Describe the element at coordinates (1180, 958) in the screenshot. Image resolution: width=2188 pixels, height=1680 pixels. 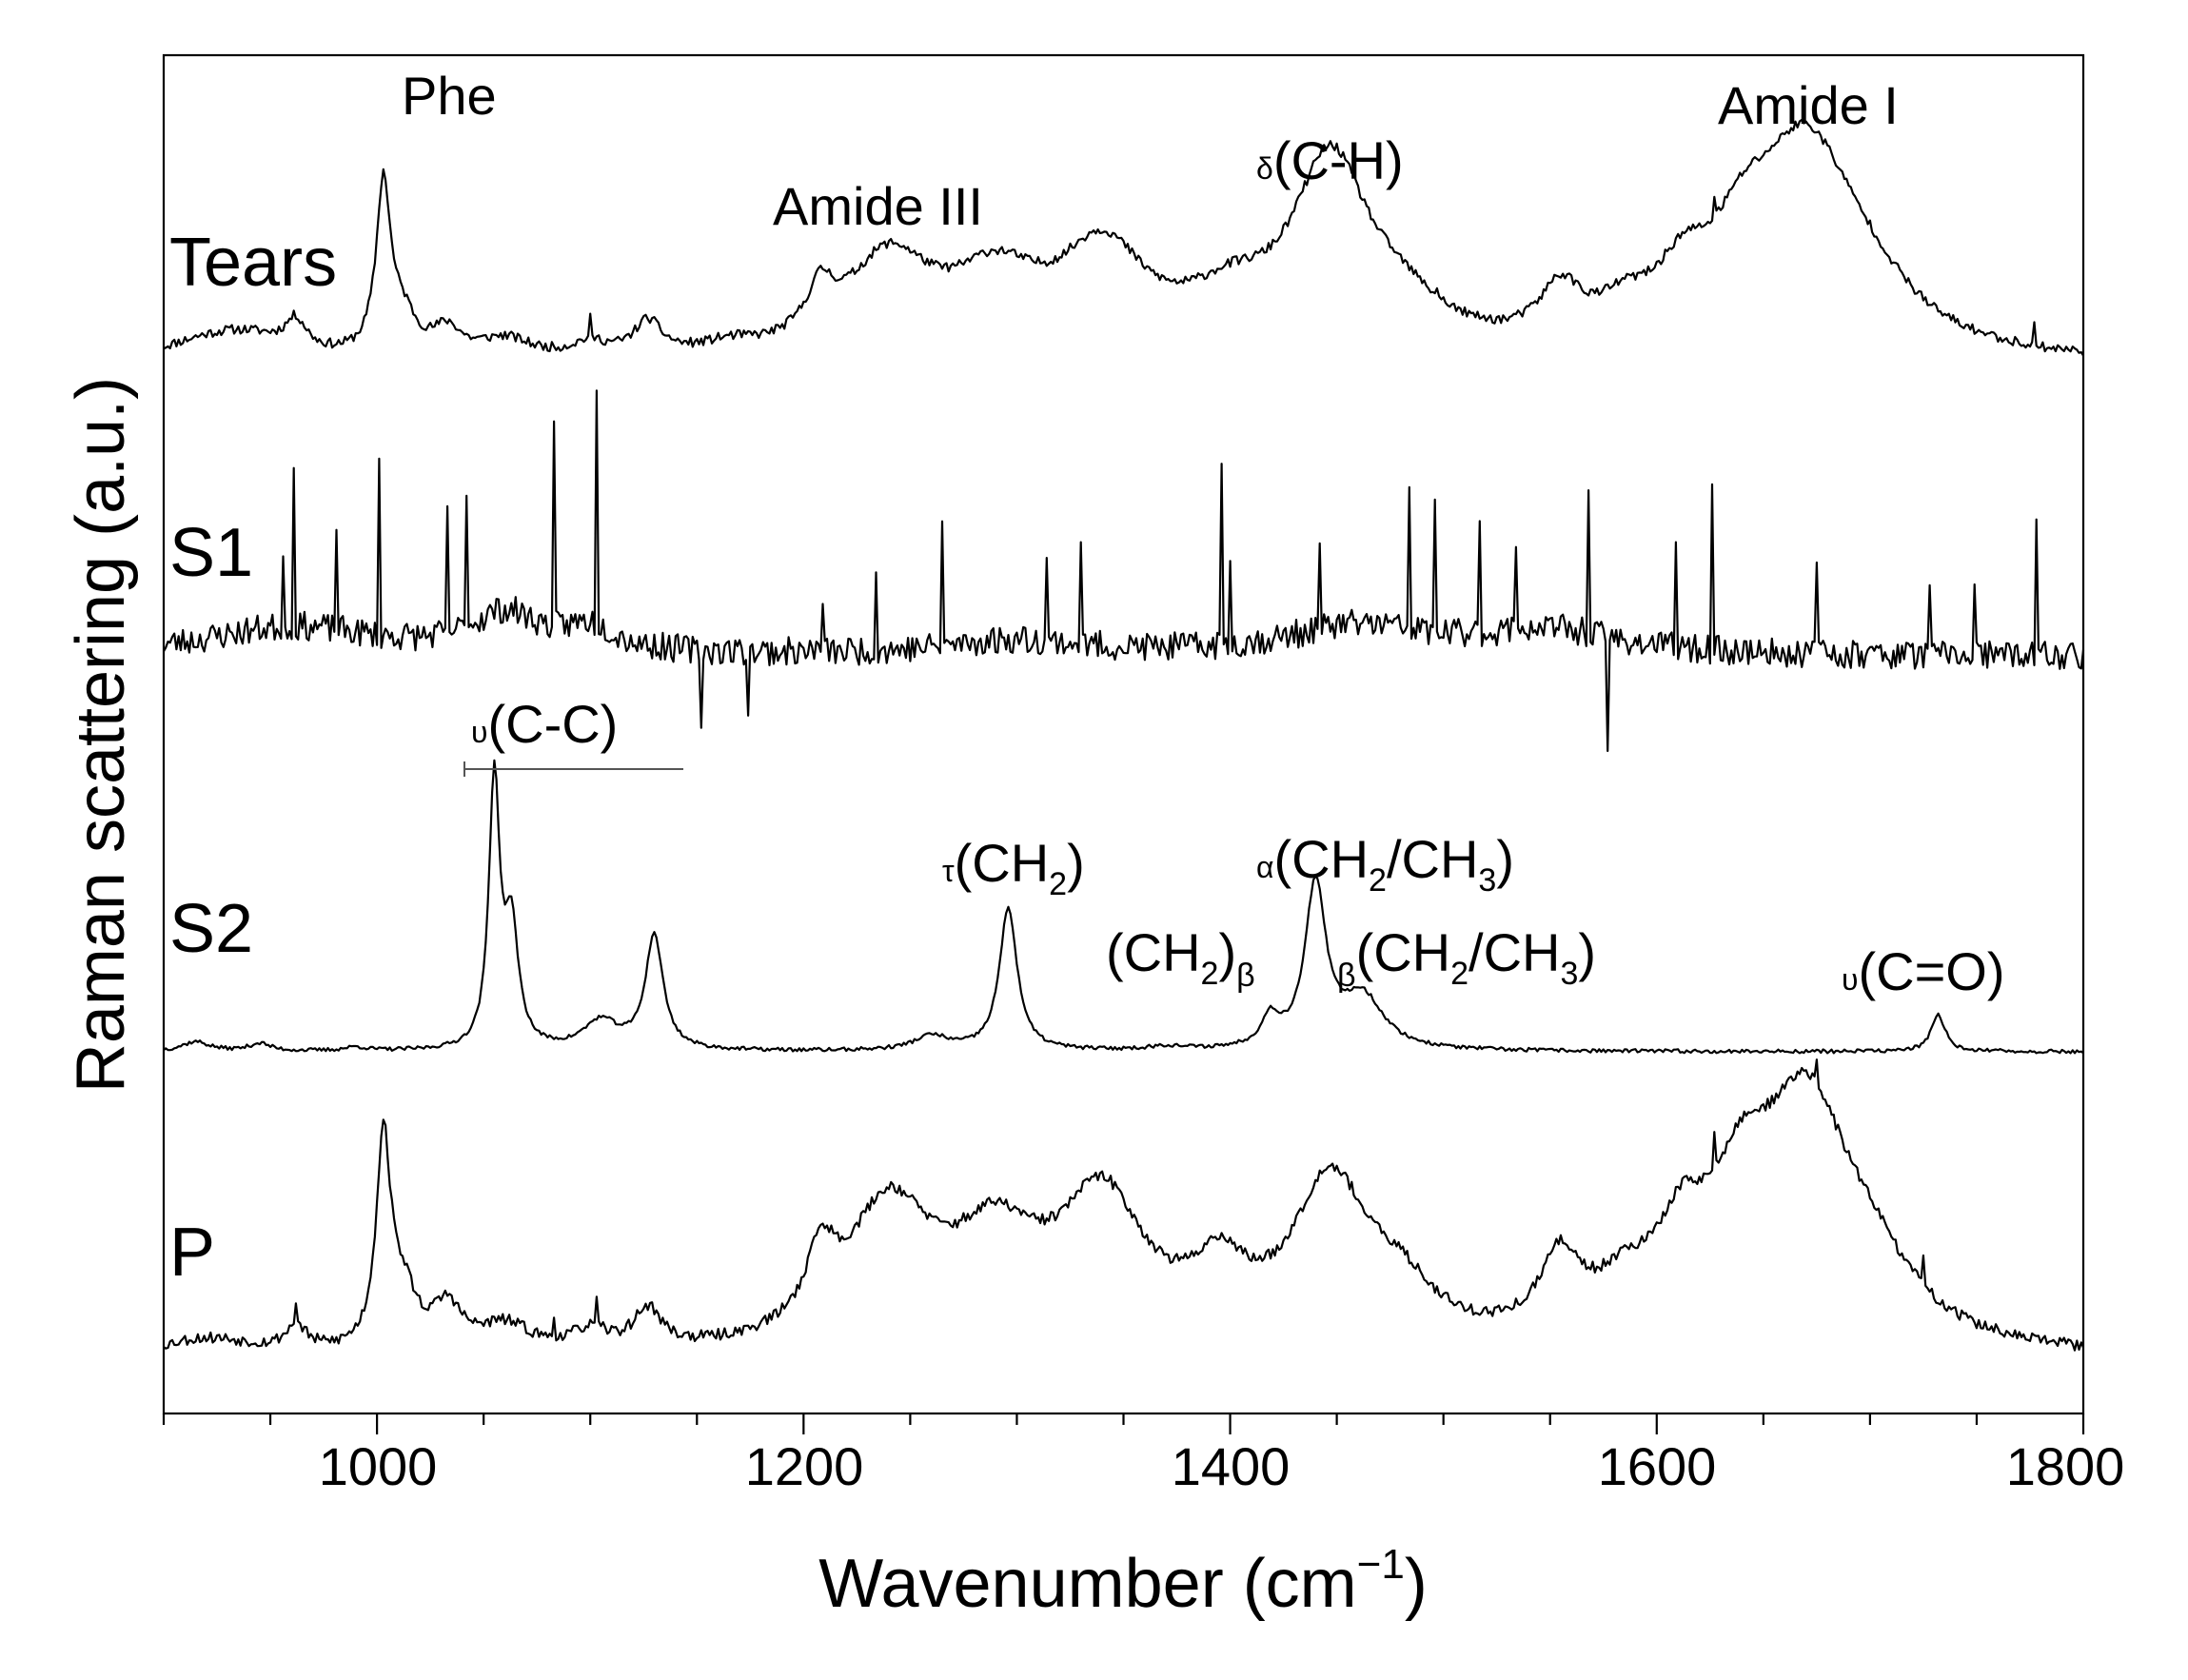
I see `annotation-ch2-beta: (CH2)β` at that location.